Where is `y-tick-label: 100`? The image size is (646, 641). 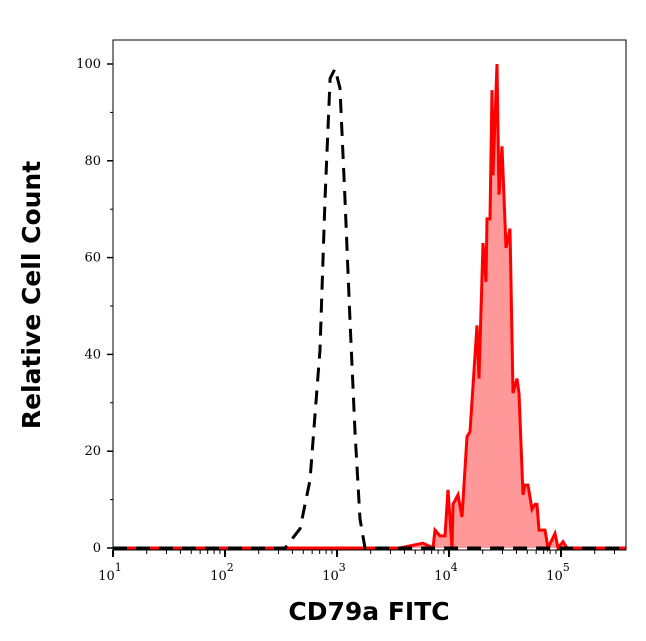 y-tick-label: 100 is located at coordinates (88, 64).